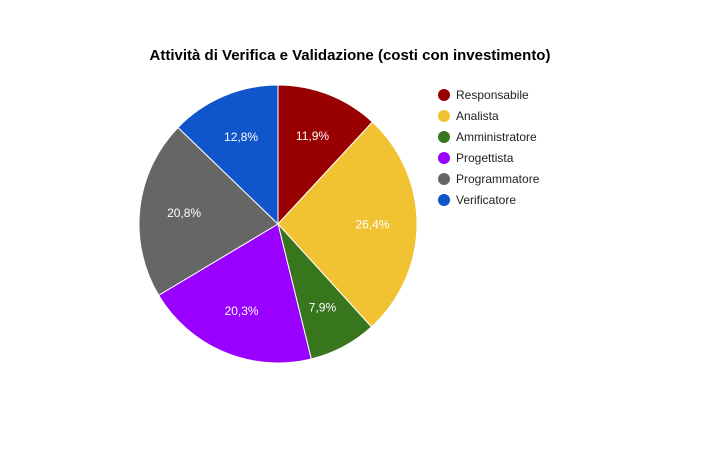 Image resolution: width=728 pixels, height=450 pixels. What do you see at coordinates (228, 155) in the screenshot?
I see `pie-slice-verificatore` at bounding box center [228, 155].